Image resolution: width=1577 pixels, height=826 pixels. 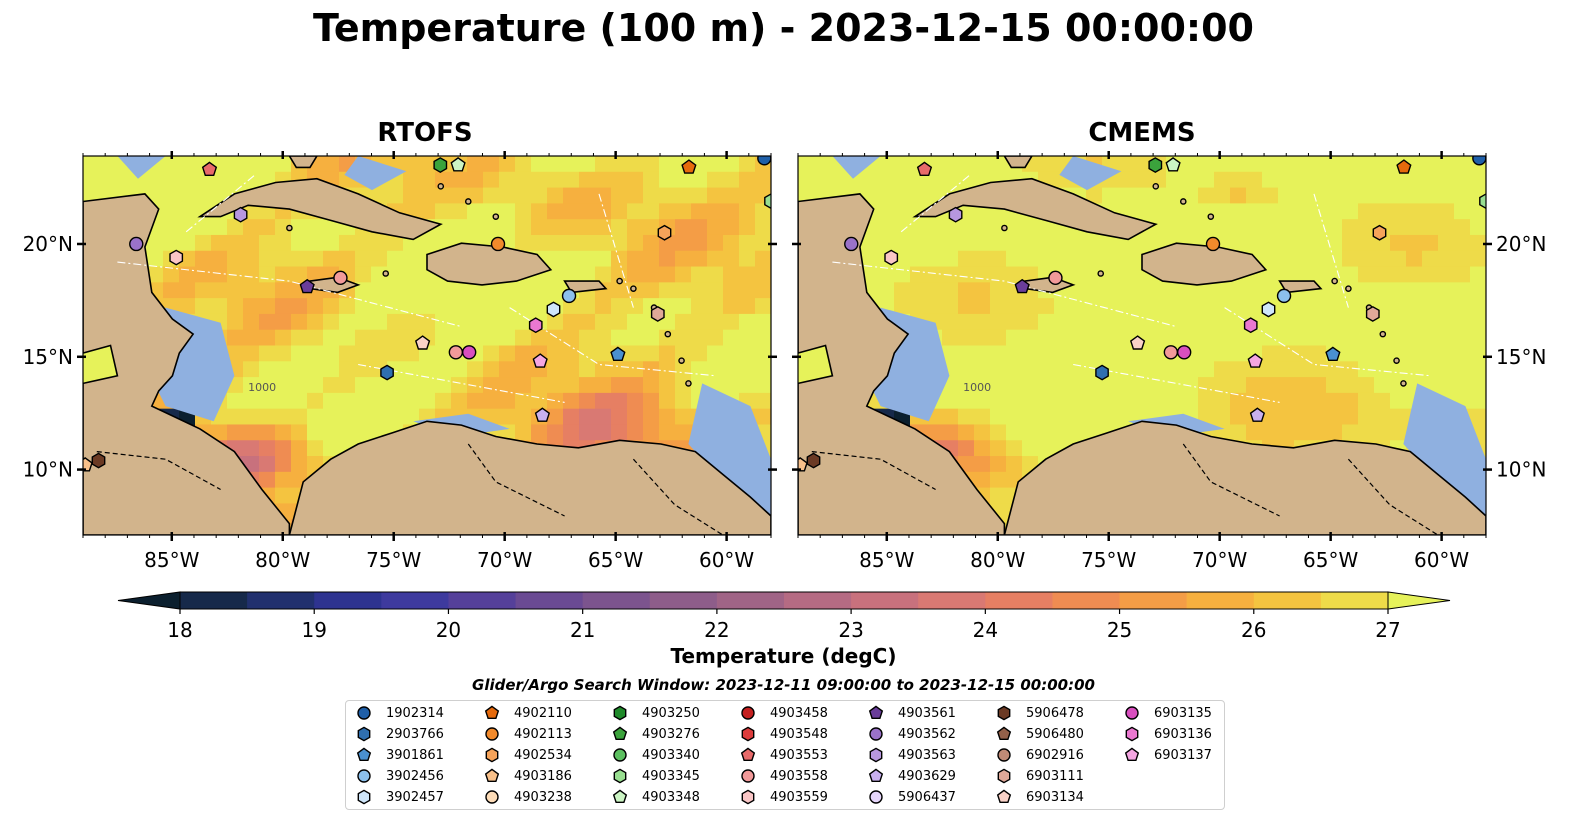 What do you see at coordinates (1441, 560) in the screenshot?
I see `x-tick-label: 60°W` at bounding box center [1441, 560].